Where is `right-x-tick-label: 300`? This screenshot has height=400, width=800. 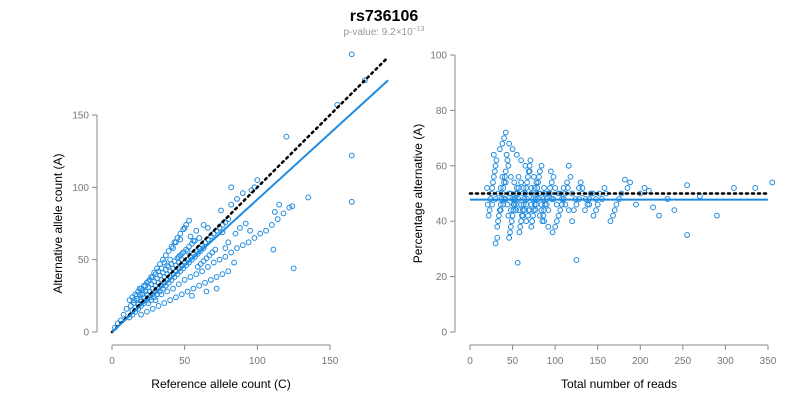 right-x-tick-label: 300 is located at coordinates (725, 361).